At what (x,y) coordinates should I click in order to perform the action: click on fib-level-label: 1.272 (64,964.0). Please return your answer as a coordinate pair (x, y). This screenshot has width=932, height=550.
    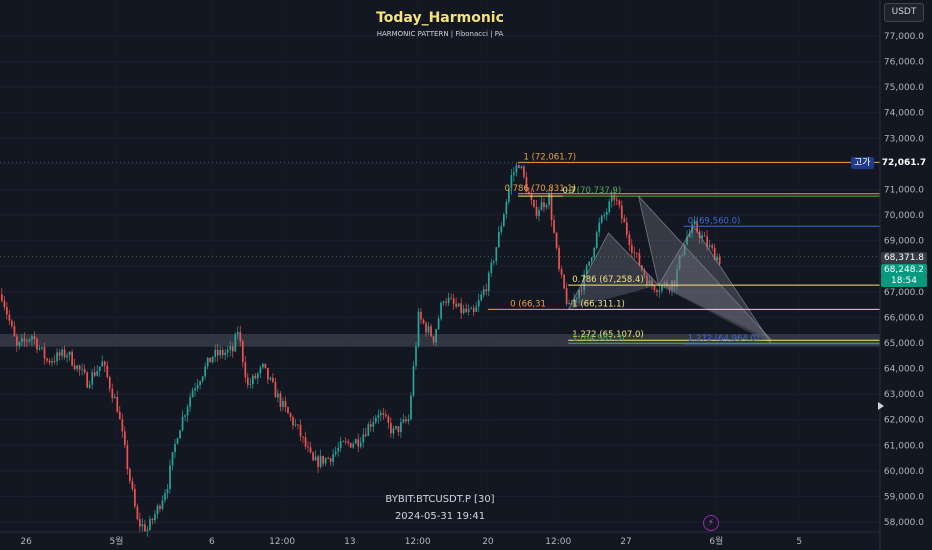
    Looking at the image, I should click on (724, 339).